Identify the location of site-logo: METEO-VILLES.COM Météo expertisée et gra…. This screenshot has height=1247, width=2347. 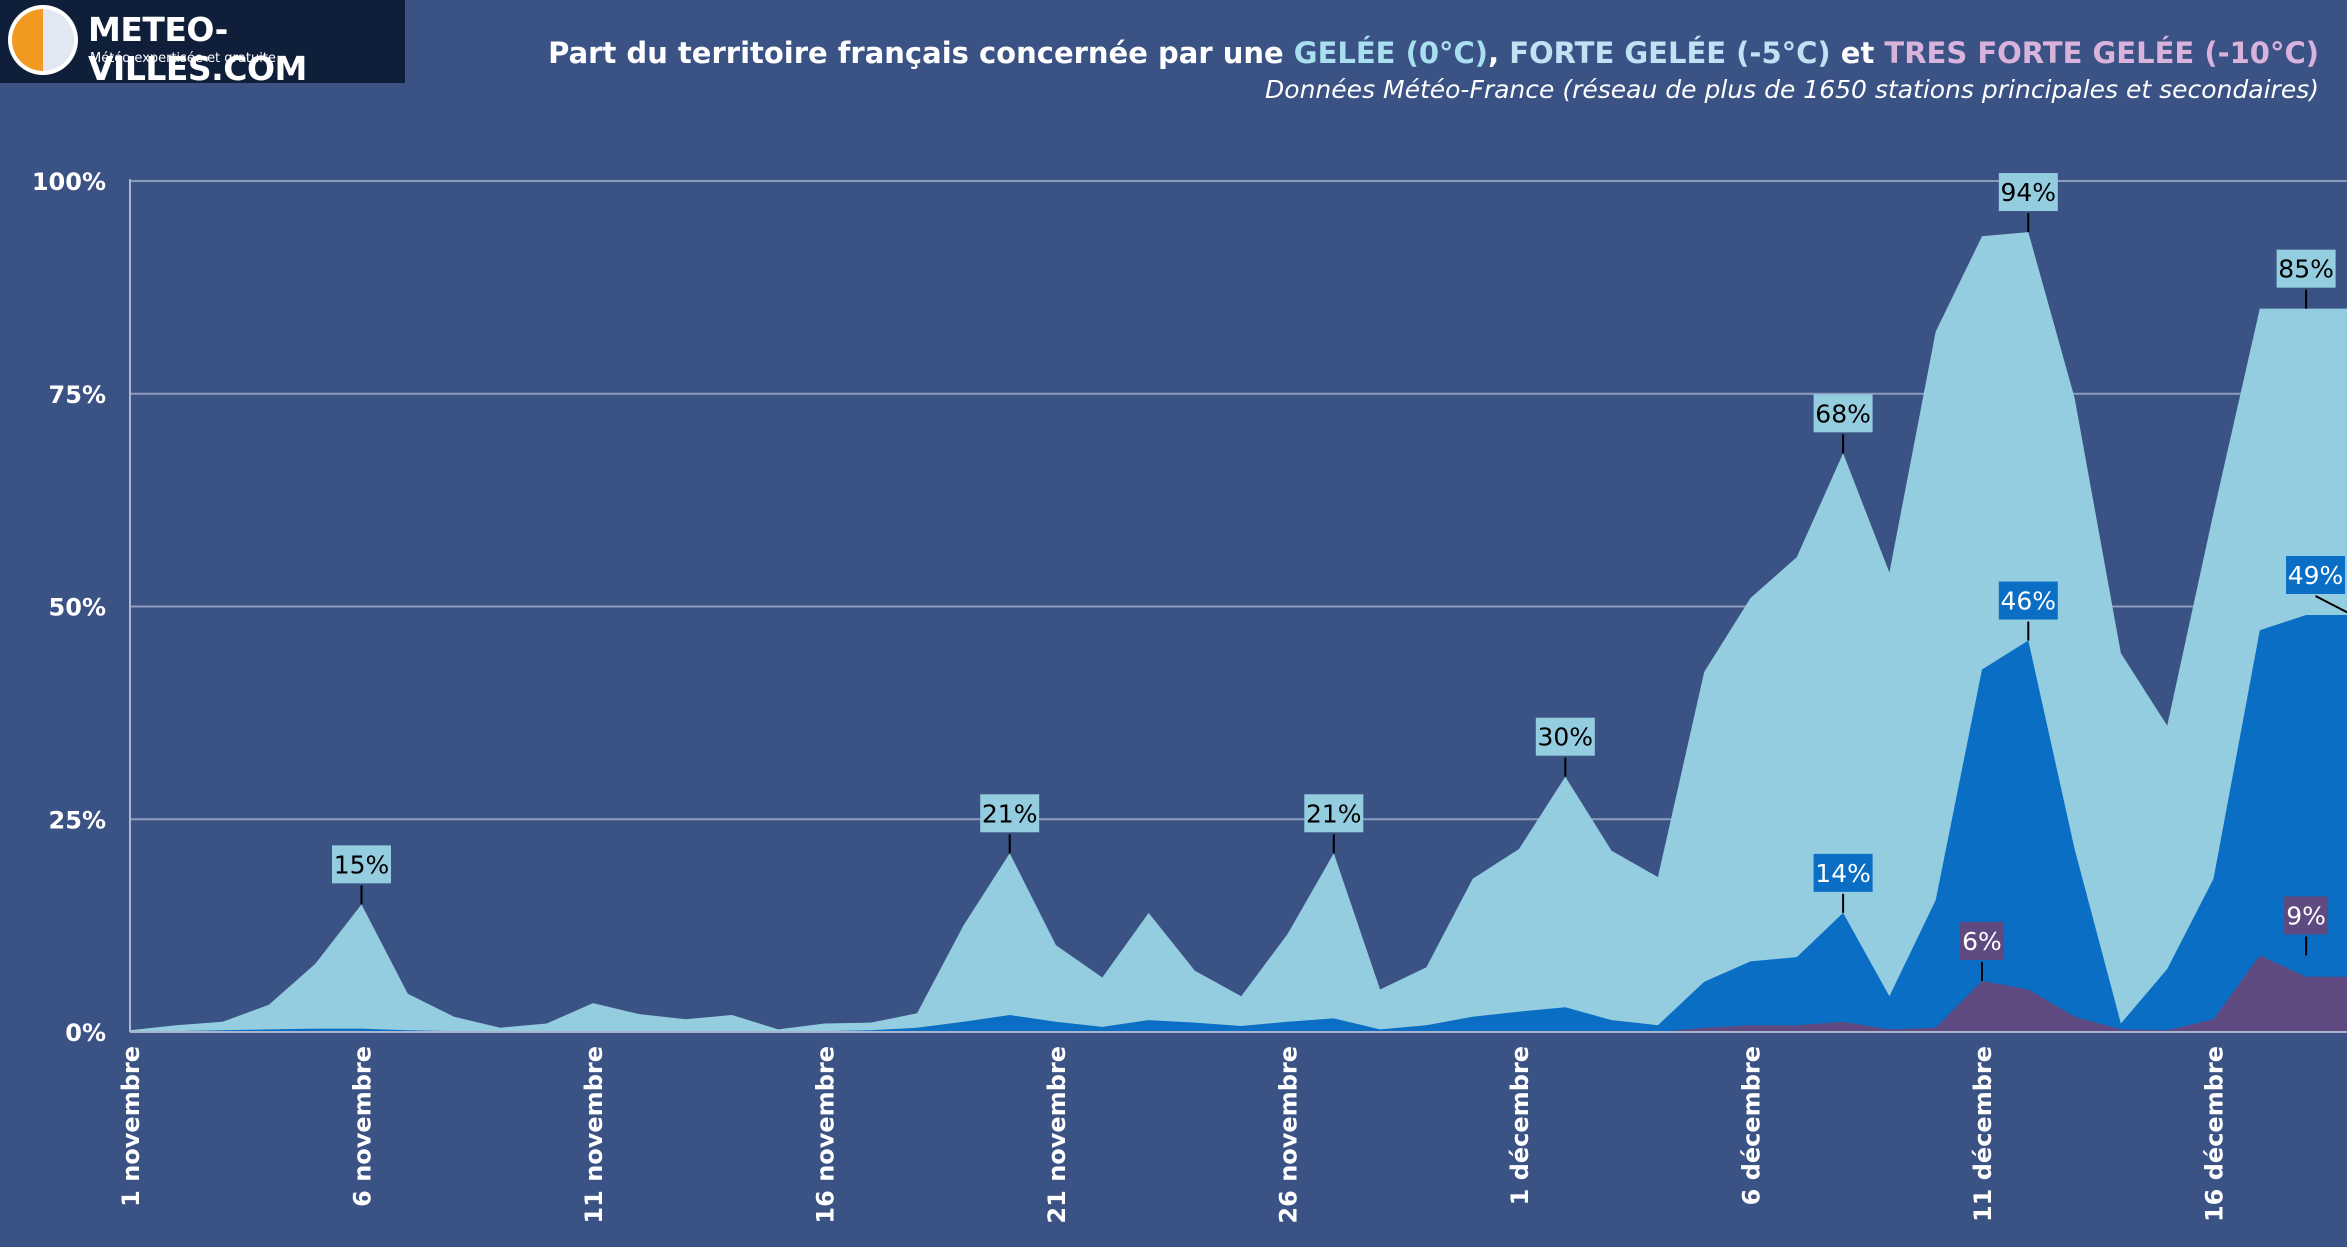
(202, 44).